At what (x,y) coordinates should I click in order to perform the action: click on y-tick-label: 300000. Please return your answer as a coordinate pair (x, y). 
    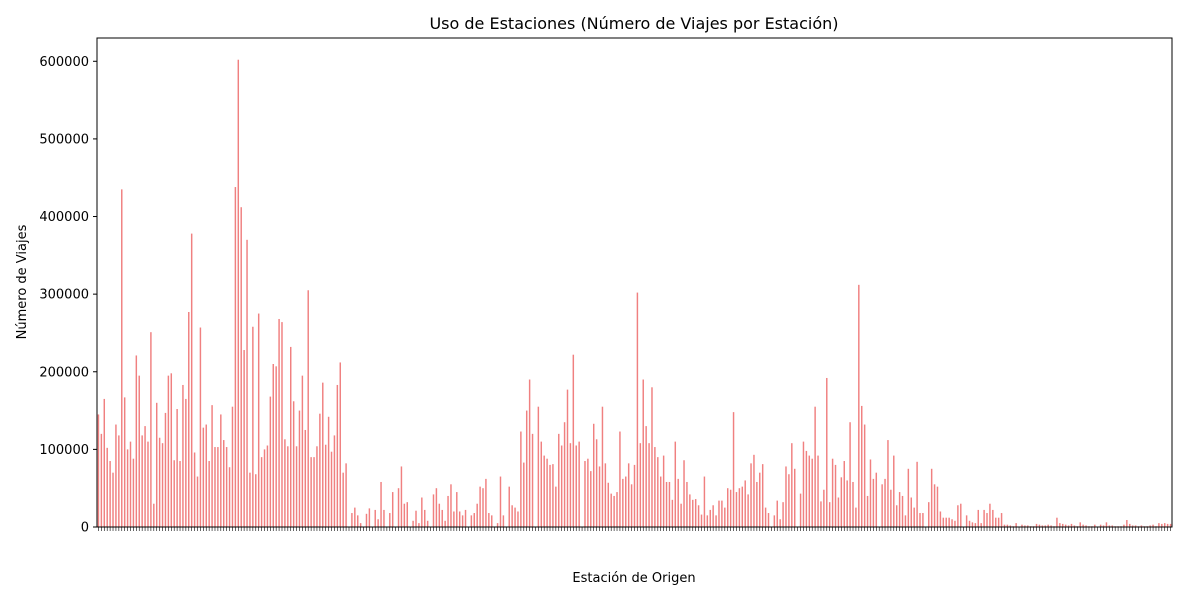
    Looking at the image, I should click on (64, 295).